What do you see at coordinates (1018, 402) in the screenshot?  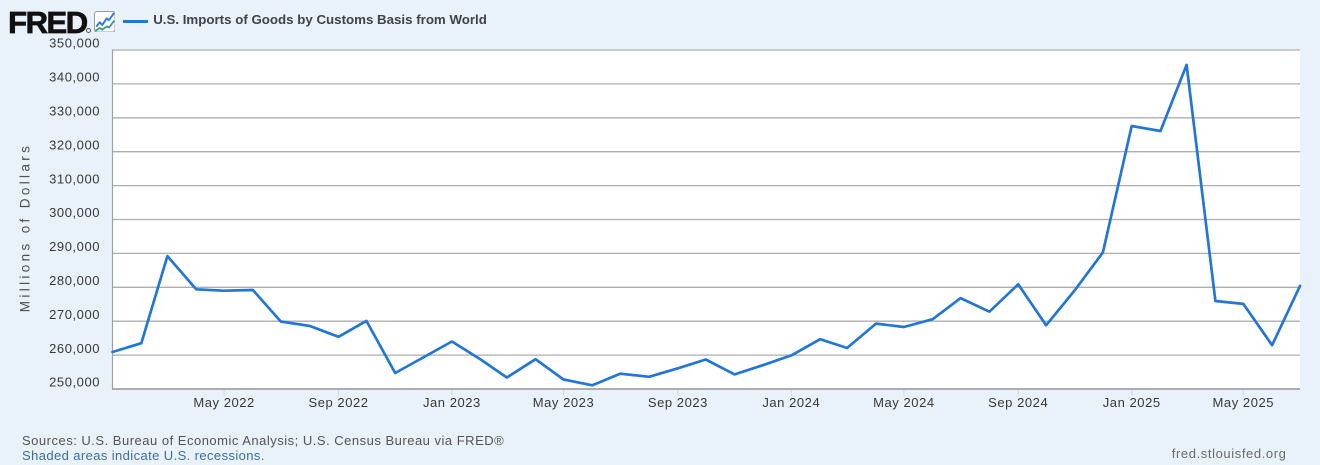 I see `svg-text: Sep 2024` at bounding box center [1018, 402].